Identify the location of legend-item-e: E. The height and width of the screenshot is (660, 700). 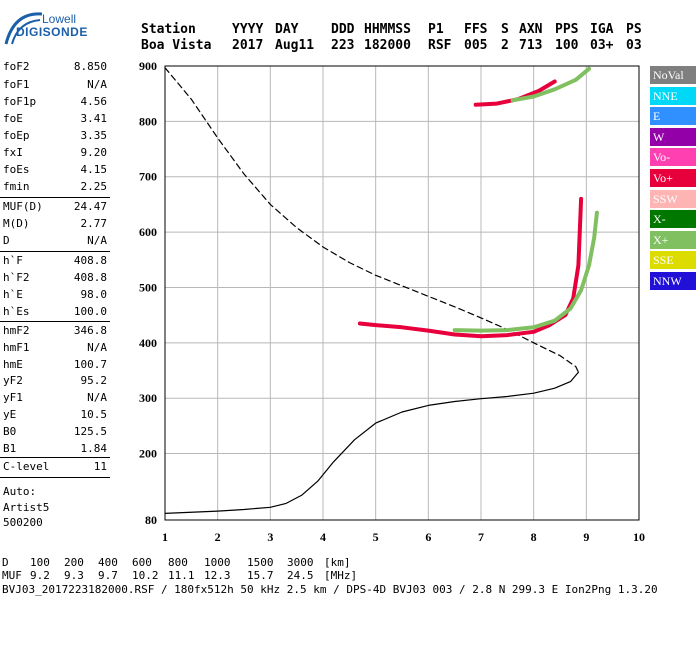
(673, 116).